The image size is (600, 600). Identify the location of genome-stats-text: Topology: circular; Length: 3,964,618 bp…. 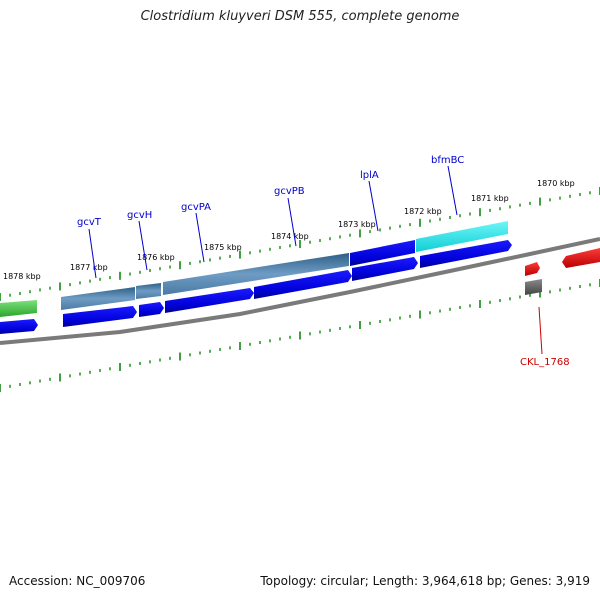
(425, 581).